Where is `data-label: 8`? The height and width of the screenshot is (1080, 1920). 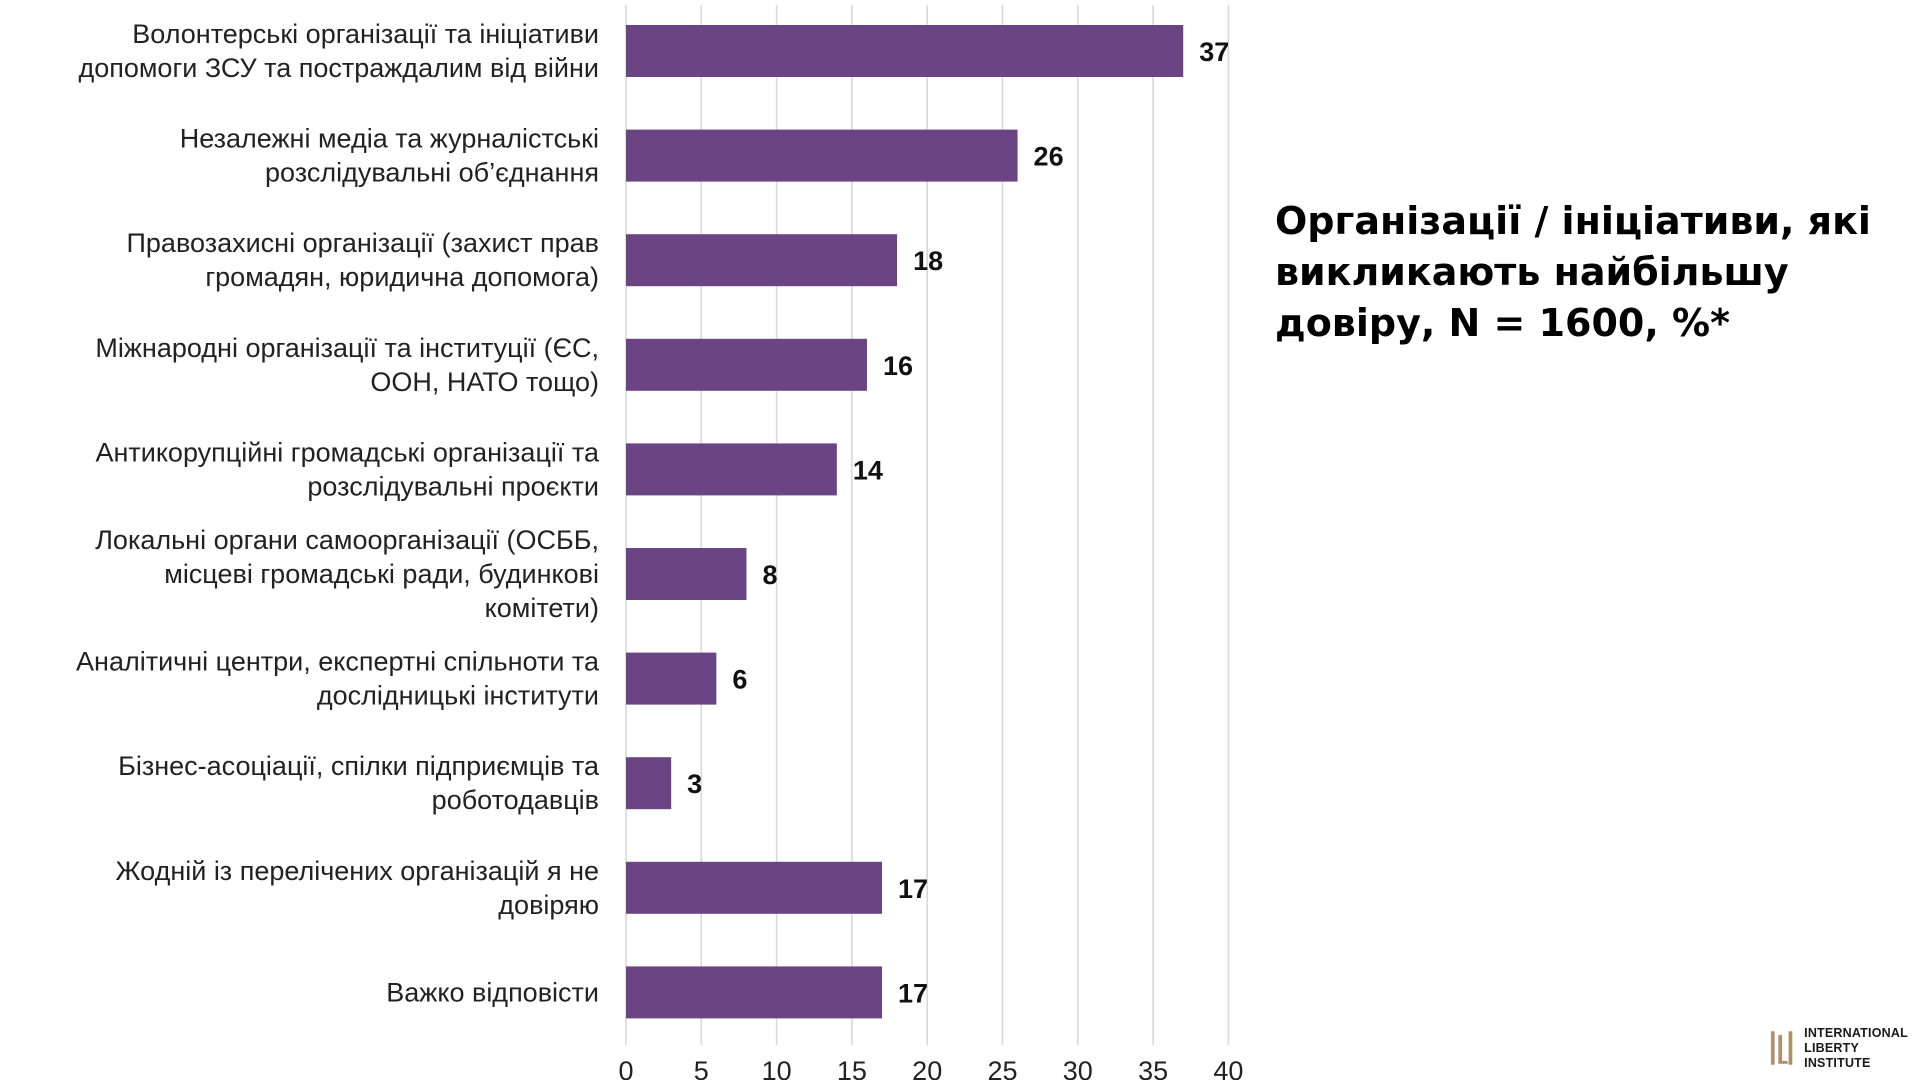
data-label: 8 is located at coordinates (769, 575).